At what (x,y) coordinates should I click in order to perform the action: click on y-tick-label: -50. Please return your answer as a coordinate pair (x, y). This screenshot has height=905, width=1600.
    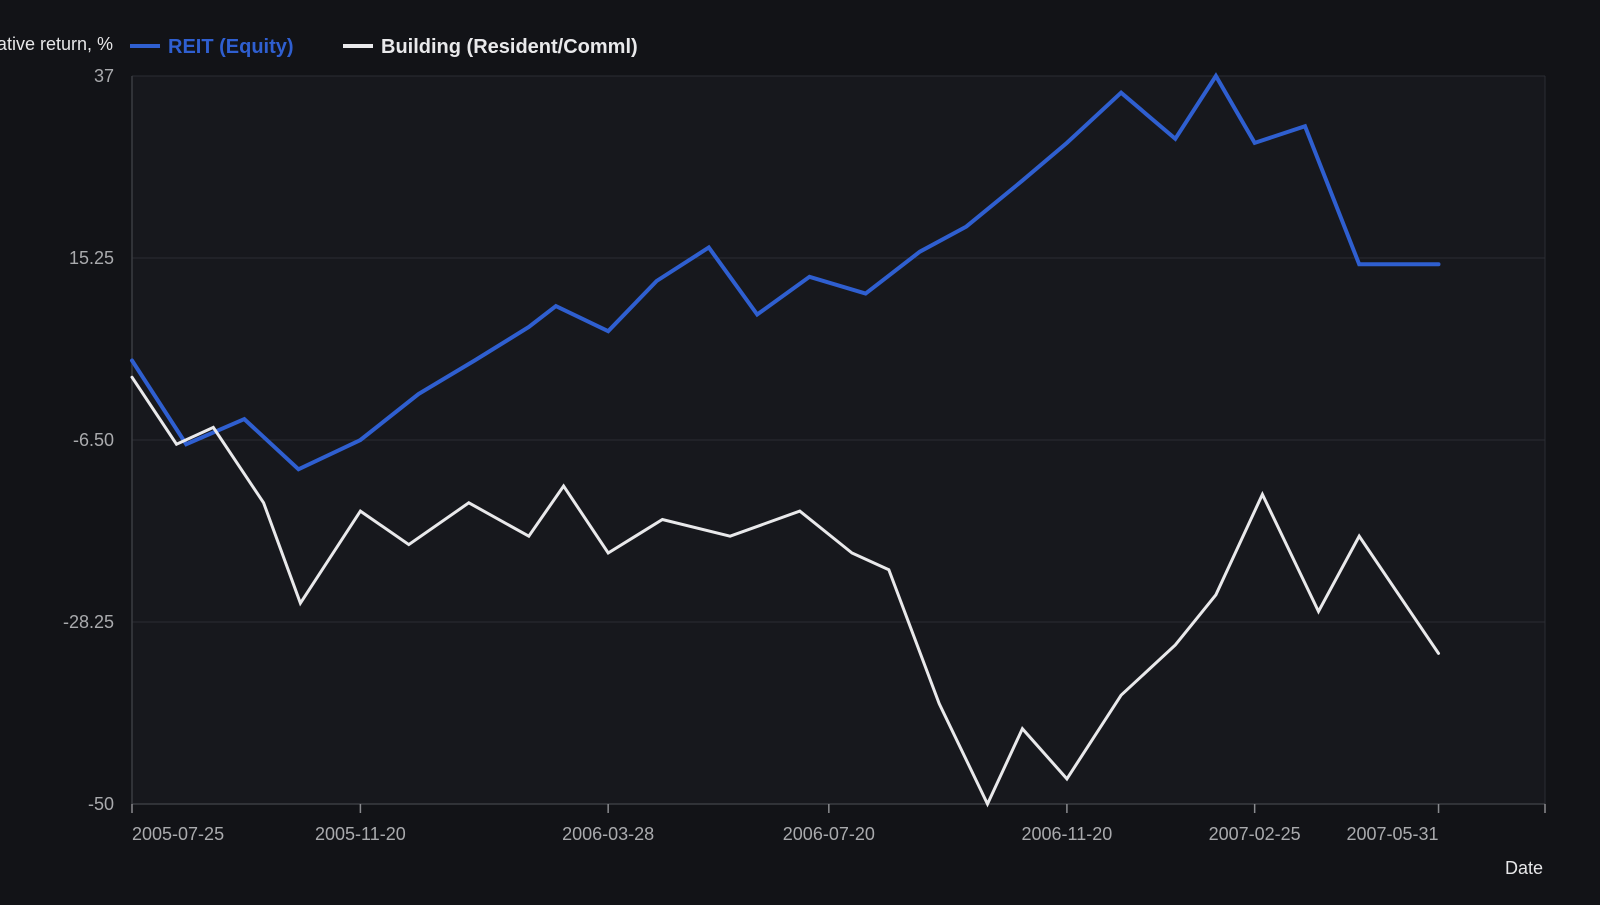
    Looking at the image, I should click on (101, 804).